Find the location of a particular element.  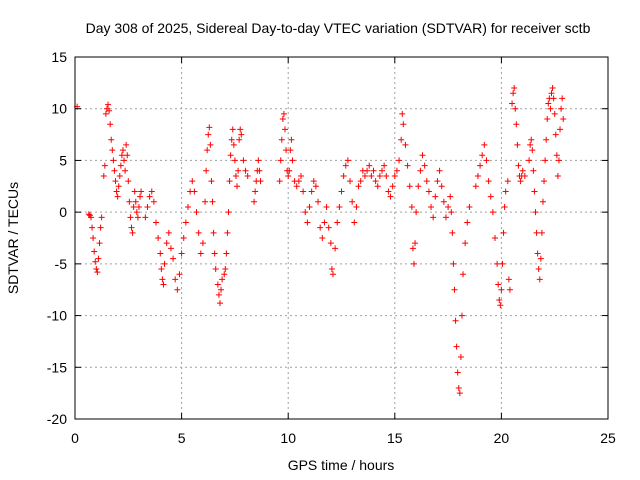

x-tick-label: 25 is located at coordinates (608, 438).